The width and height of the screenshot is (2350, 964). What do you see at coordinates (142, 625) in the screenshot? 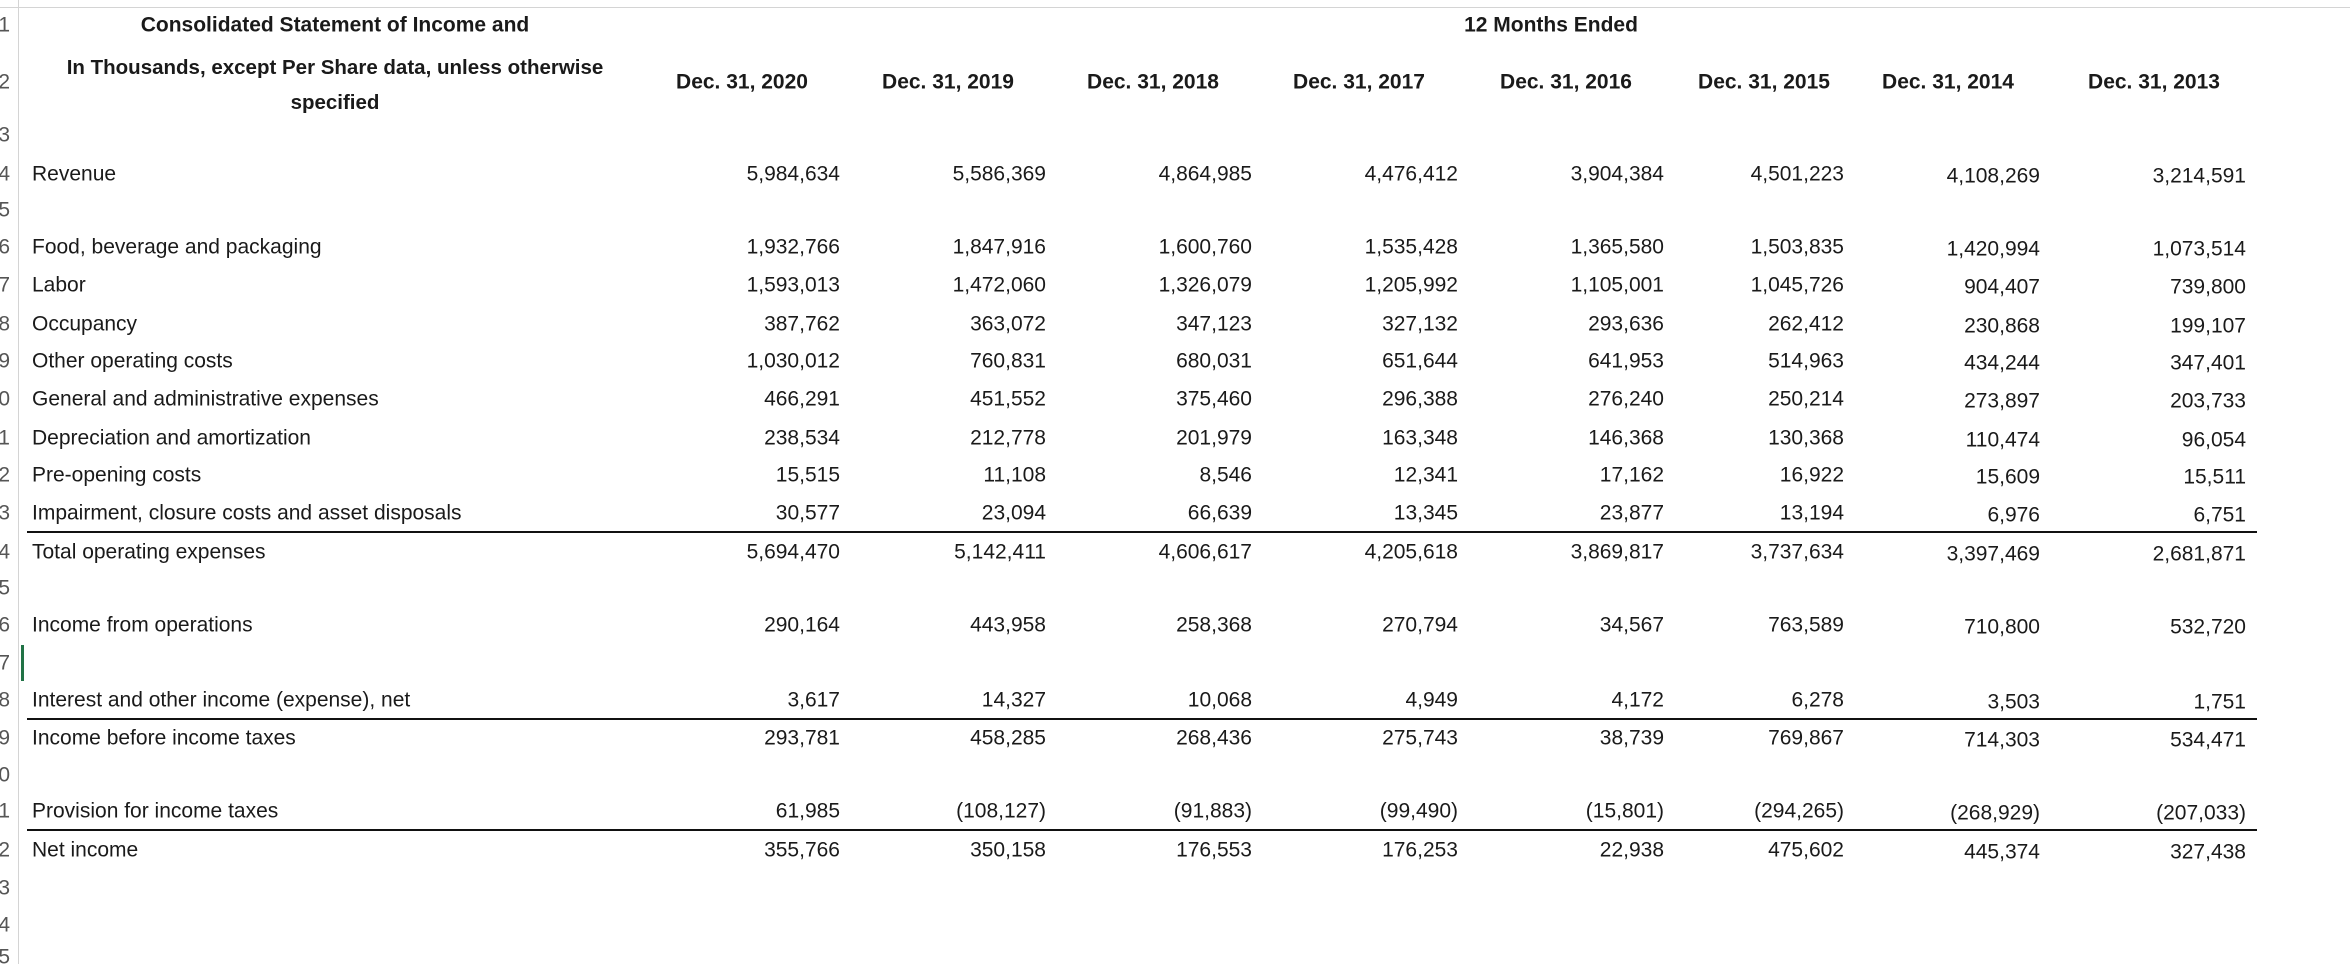
I see `row-label: Income from operations` at bounding box center [142, 625].